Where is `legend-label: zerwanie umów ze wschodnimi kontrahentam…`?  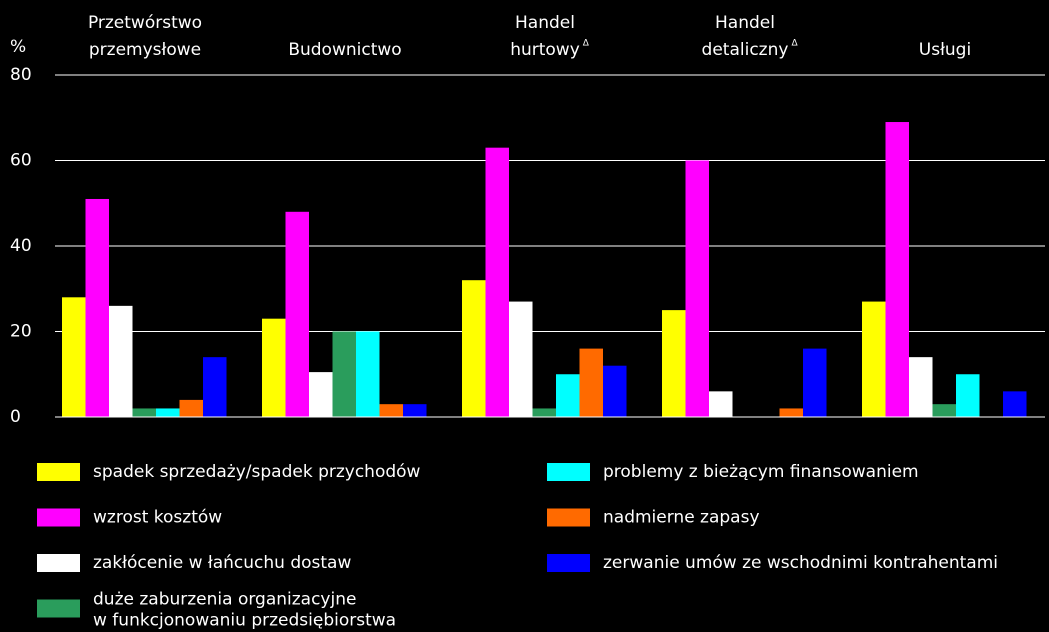 legend-label: zerwanie umów ze wschodnimi kontrahentam… is located at coordinates (800, 563).